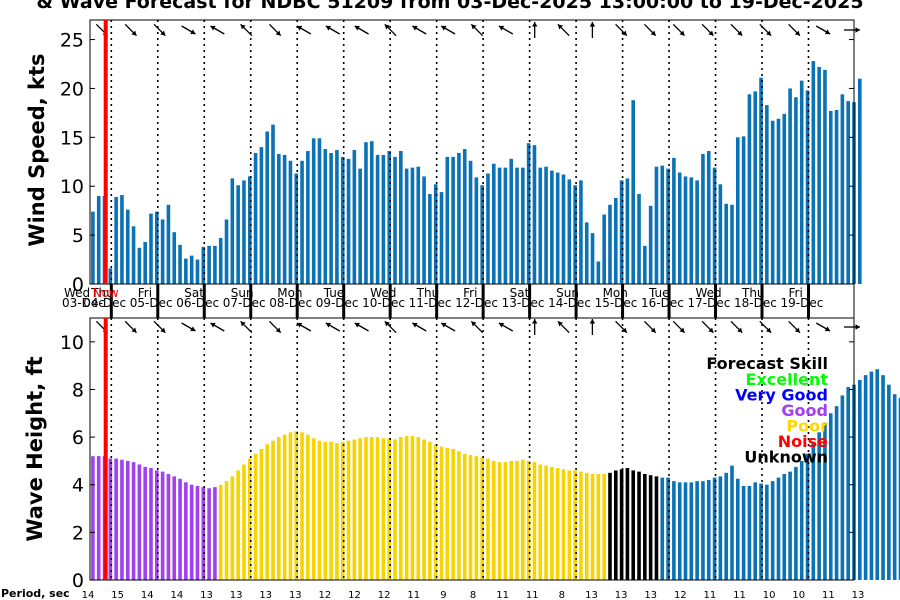 This screenshot has height=600, width=900. I want to click on wave-y-tick-label: 4, so click(78, 486).